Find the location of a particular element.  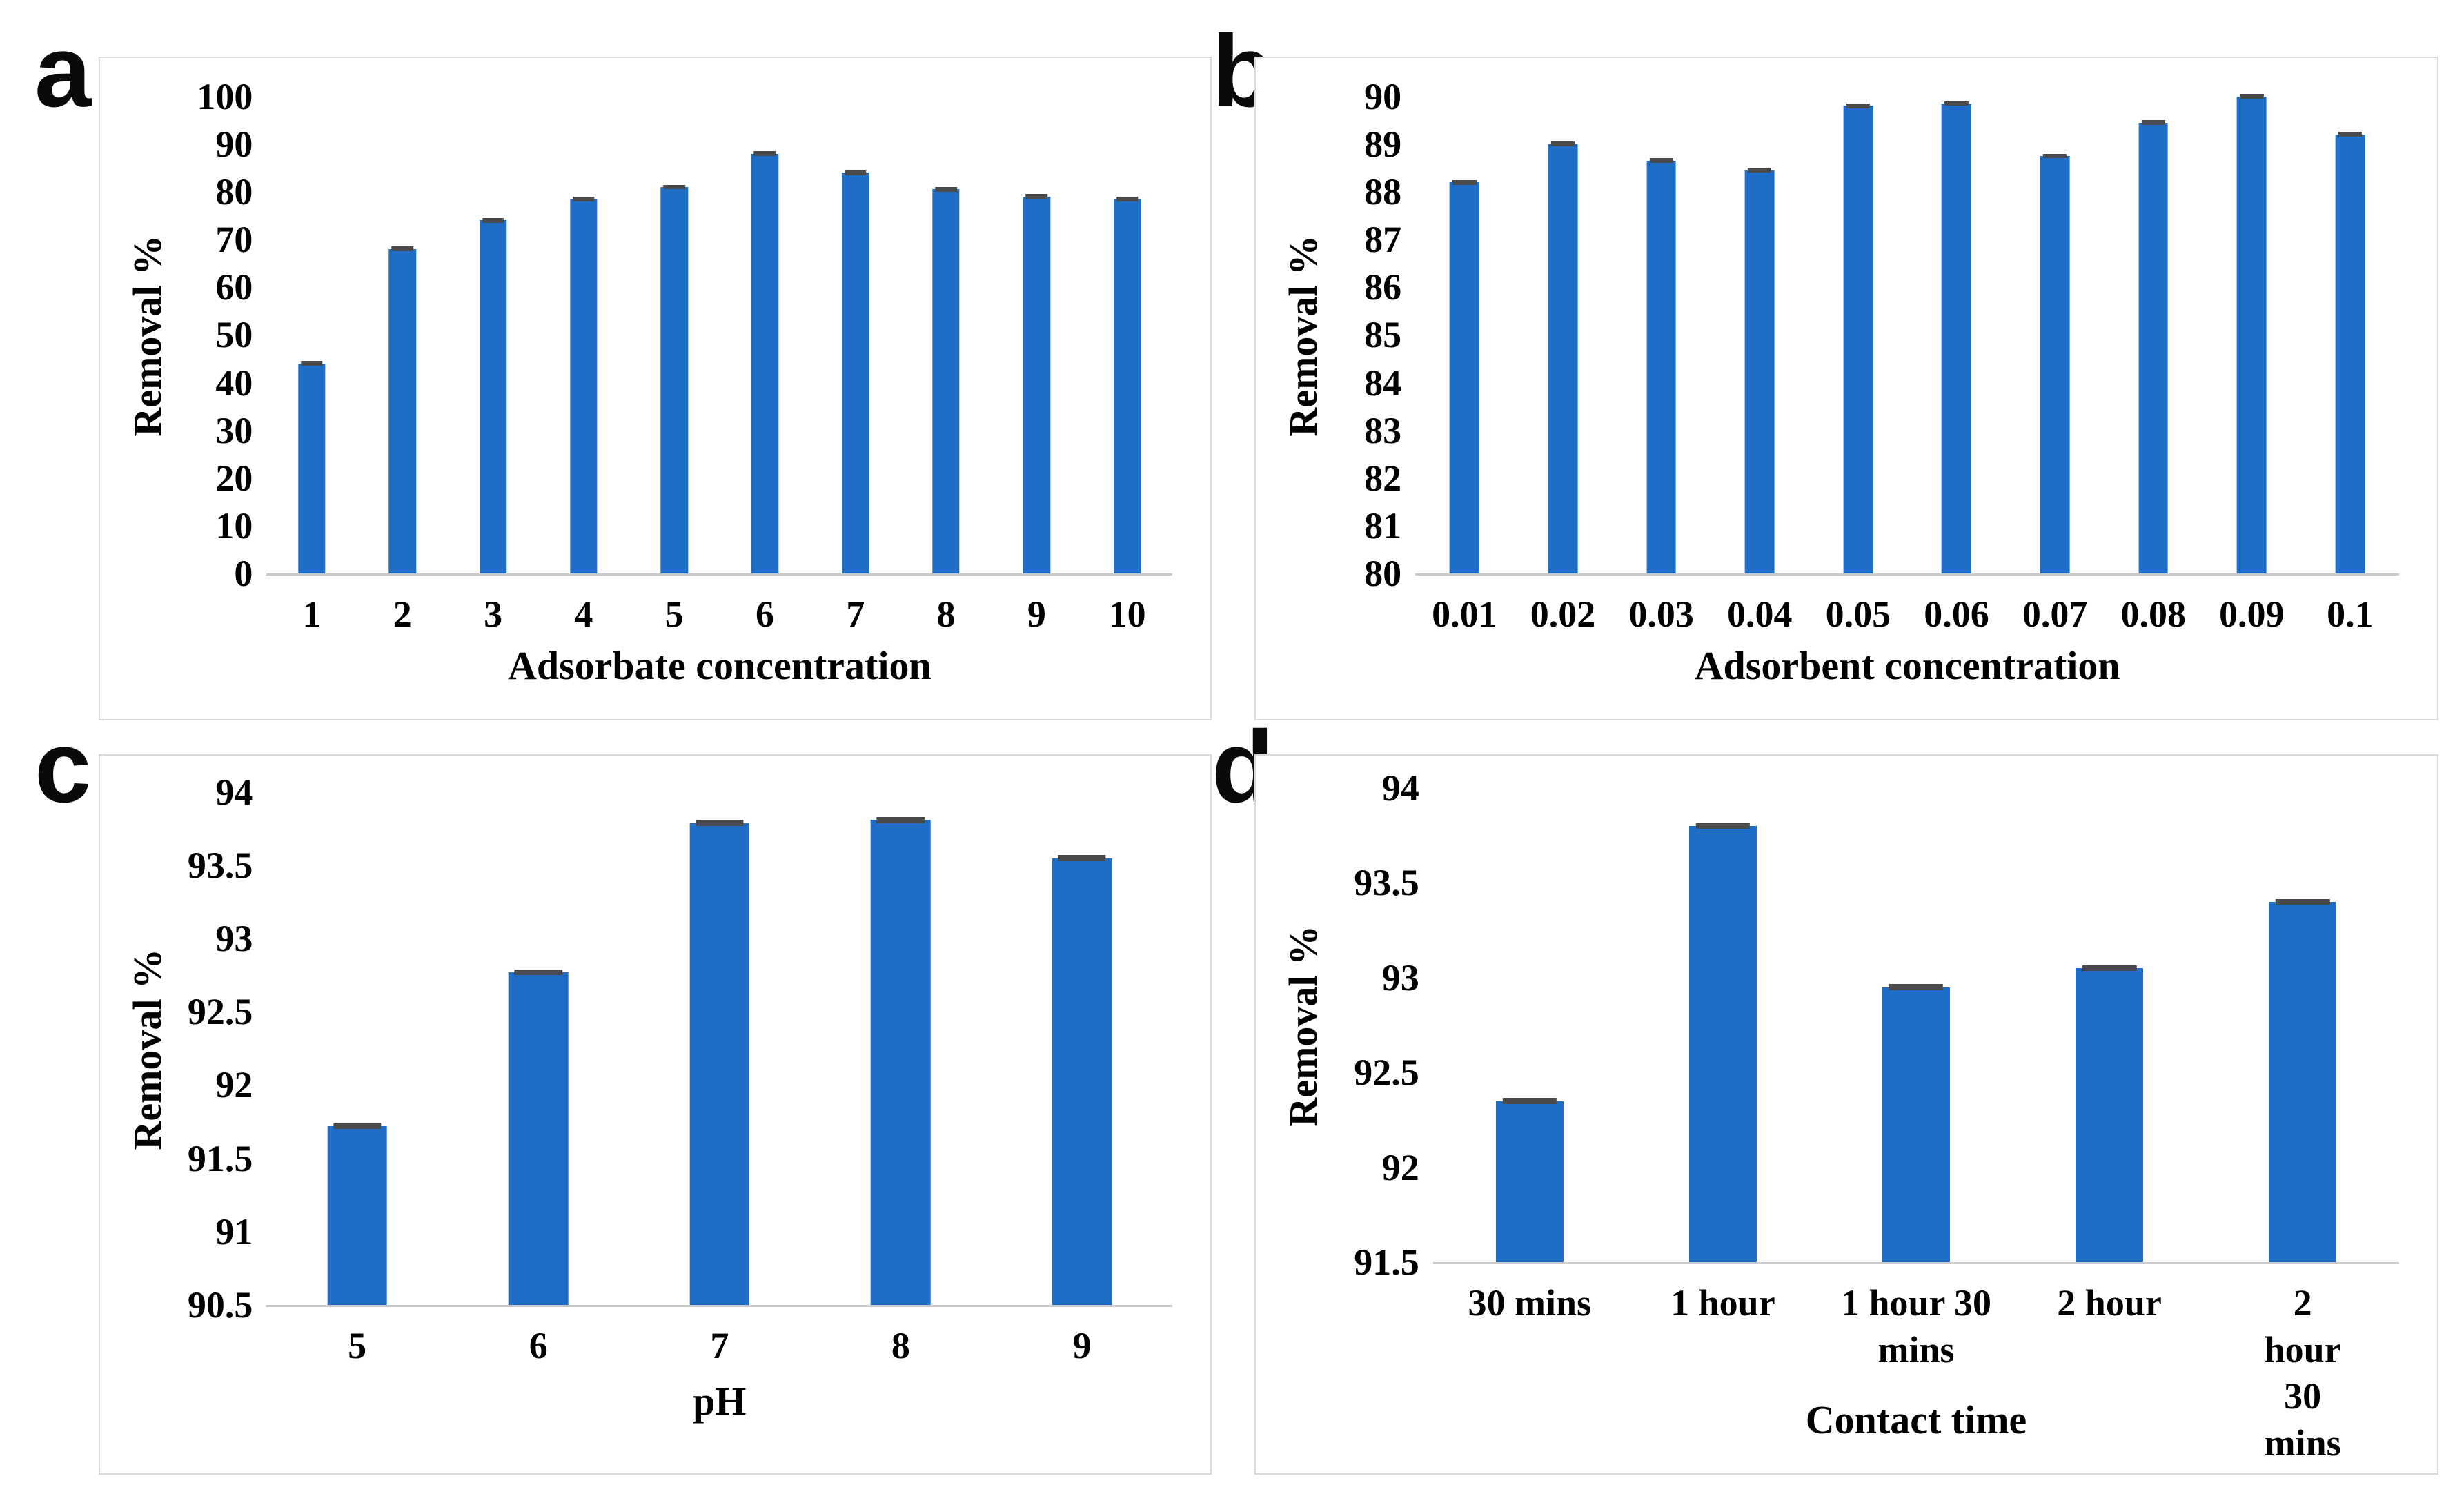

x-tick-label: 1 is located at coordinates (312, 614).